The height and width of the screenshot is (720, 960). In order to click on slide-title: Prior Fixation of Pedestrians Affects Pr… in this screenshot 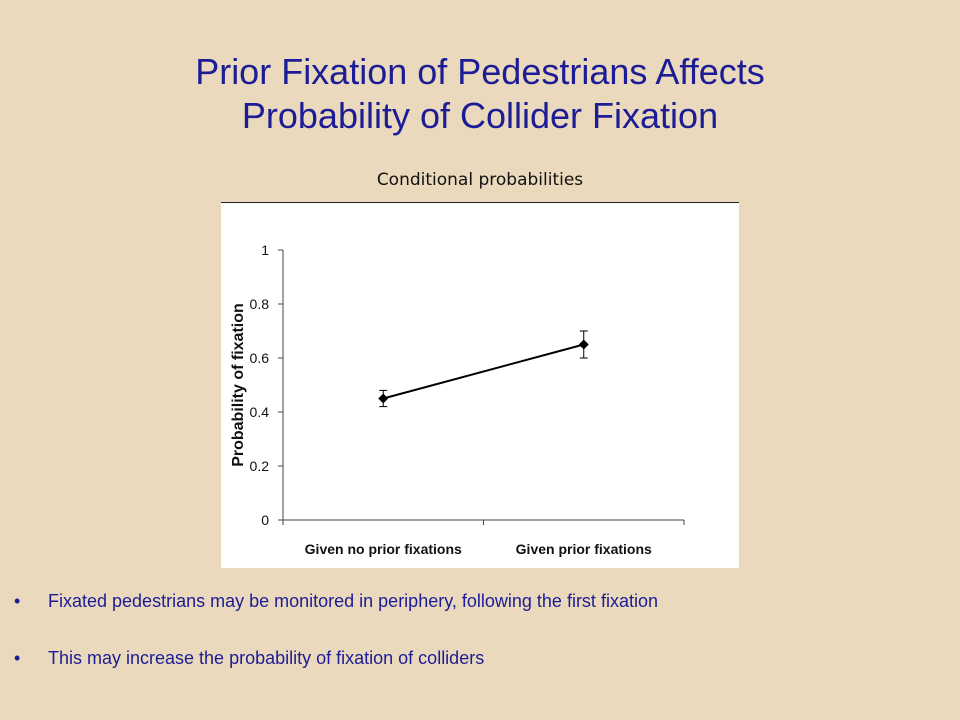, I will do `click(480, 94)`.